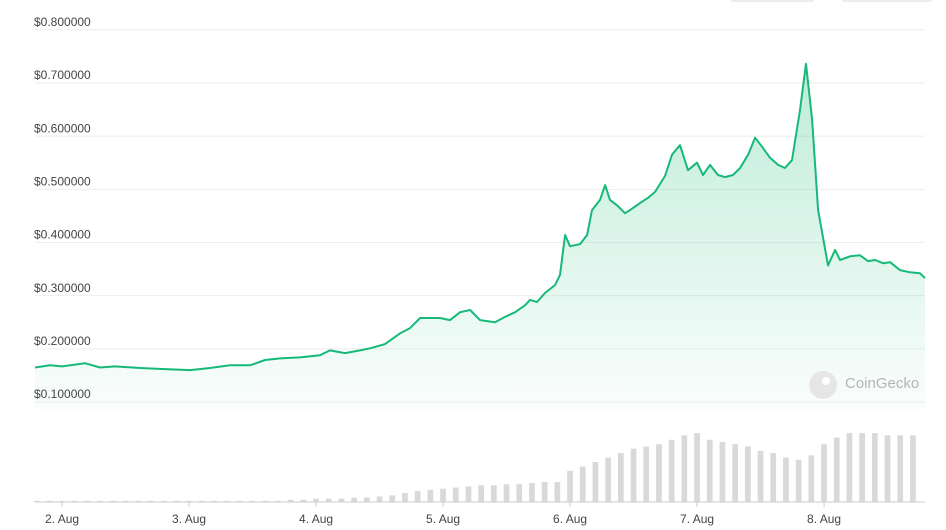  What do you see at coordinates (189, 519) in the screenshot?
I see `x-tick-label: 3. Aug` at bounding box center [189, 519].